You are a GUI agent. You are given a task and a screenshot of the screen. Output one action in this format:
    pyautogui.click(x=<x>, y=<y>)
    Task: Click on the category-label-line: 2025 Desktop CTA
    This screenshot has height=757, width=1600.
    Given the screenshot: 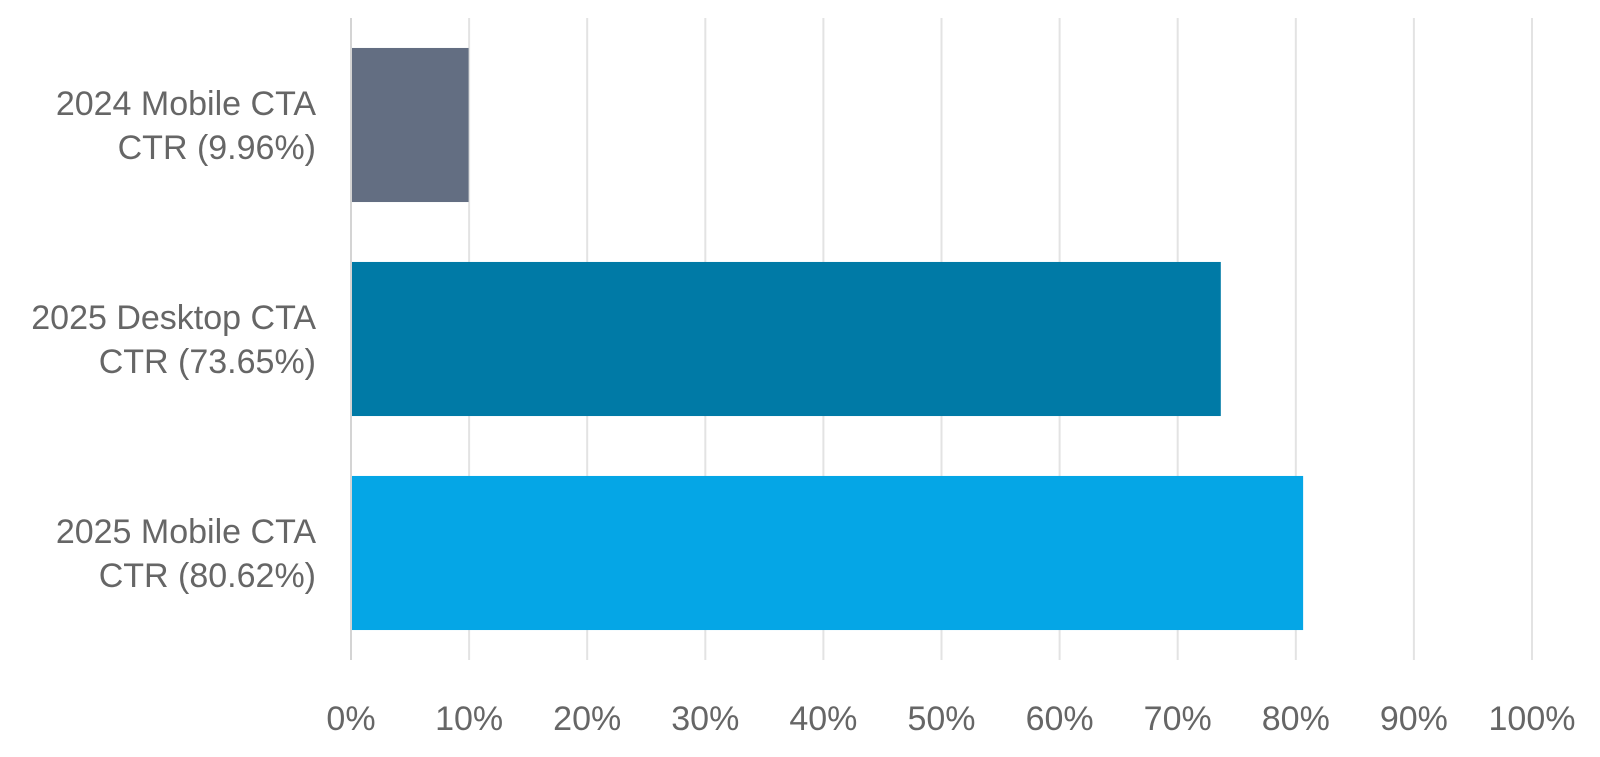 What is the action you would take?
    pyautogui.click(x=173, y=318)
    